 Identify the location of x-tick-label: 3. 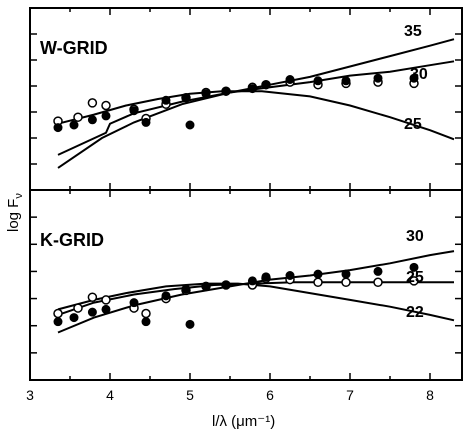
(30, 395).